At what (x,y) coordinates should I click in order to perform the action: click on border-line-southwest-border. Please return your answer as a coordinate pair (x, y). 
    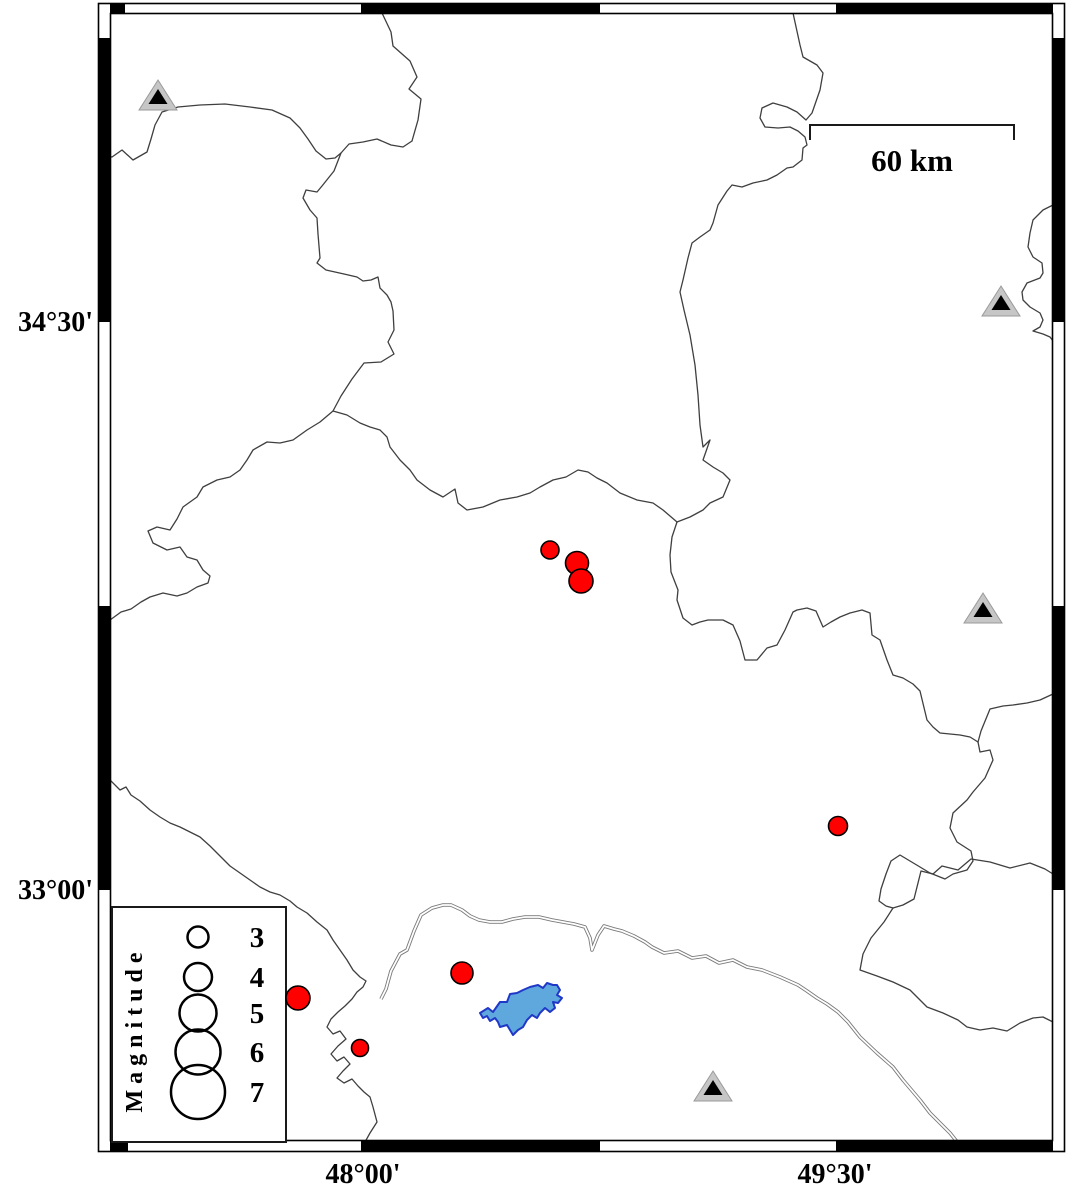
    Looking at the image, I should click on (244, 960).